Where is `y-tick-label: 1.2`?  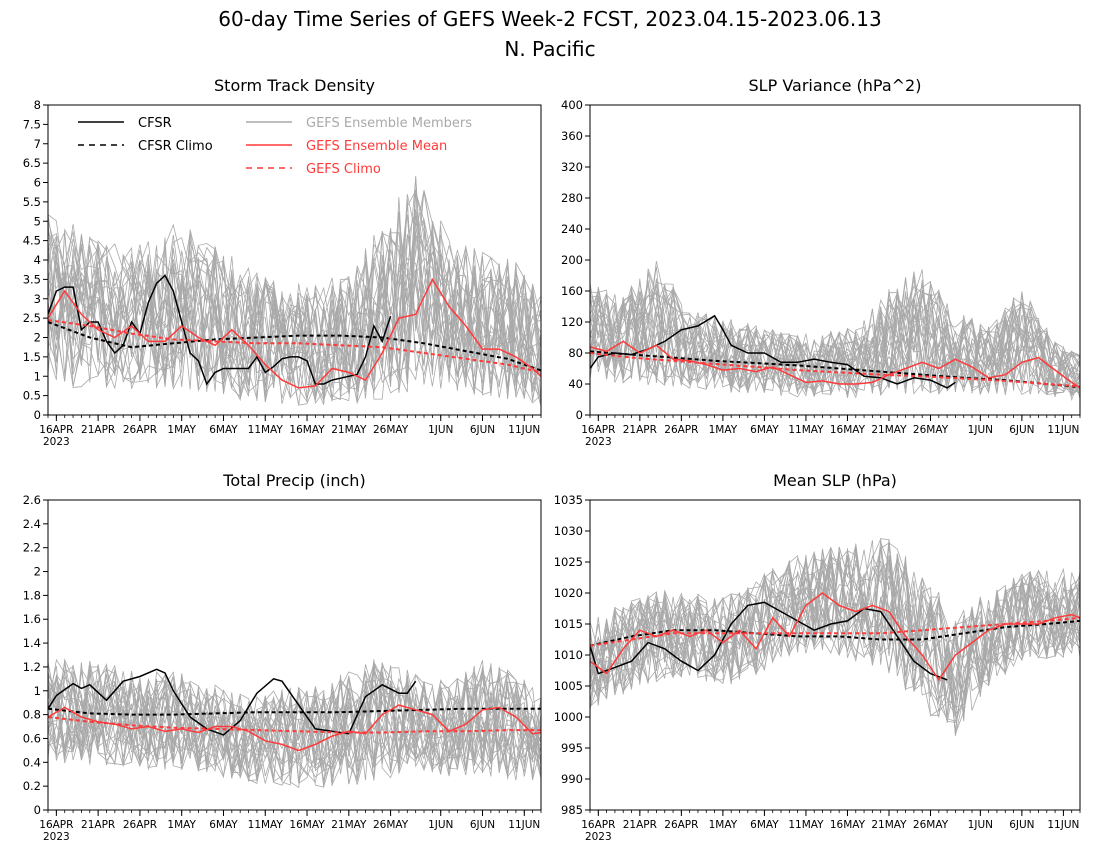
y-tick-label: 1.2 is located at coordinates (32, 667).